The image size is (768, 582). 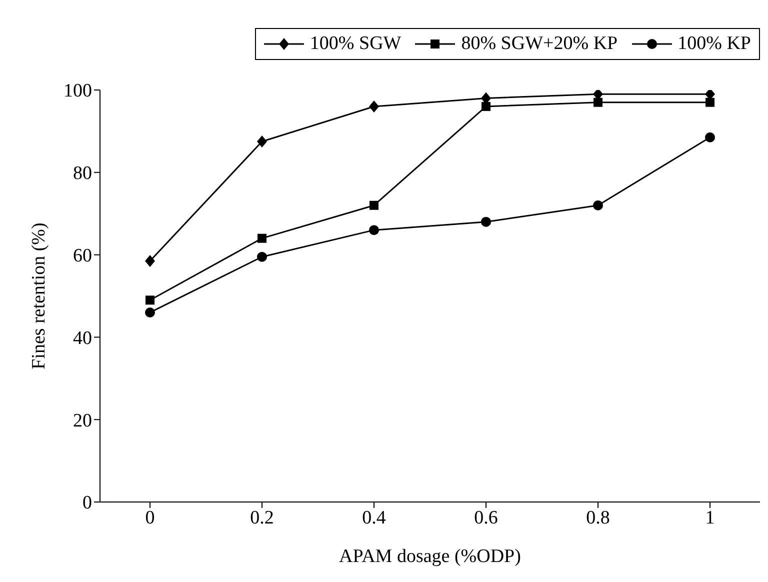 I want to click on y-tick-label: 0, so click(x=87, y=503).